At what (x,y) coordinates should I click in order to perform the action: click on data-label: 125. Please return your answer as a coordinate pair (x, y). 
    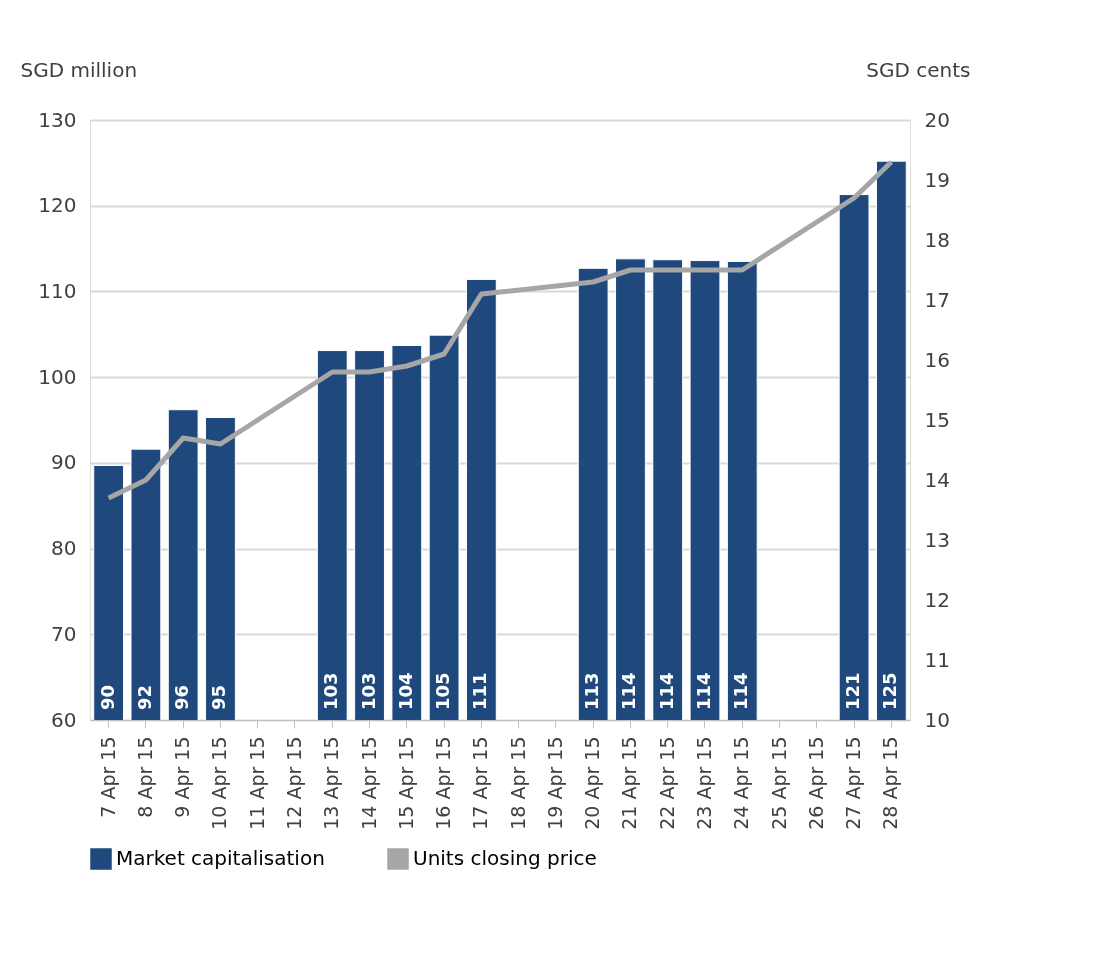
    Looking at the image, I should click on (890, 691).